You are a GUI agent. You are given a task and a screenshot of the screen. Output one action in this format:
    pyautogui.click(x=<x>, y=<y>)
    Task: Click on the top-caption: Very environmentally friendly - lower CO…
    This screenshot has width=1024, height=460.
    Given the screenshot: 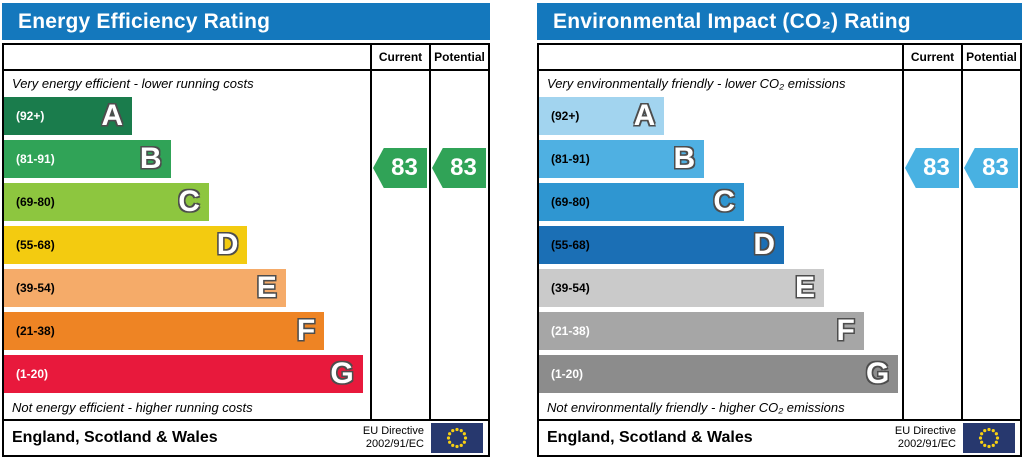 What is the action you would take?
    pyautogui.click(x=696, y=83)
    